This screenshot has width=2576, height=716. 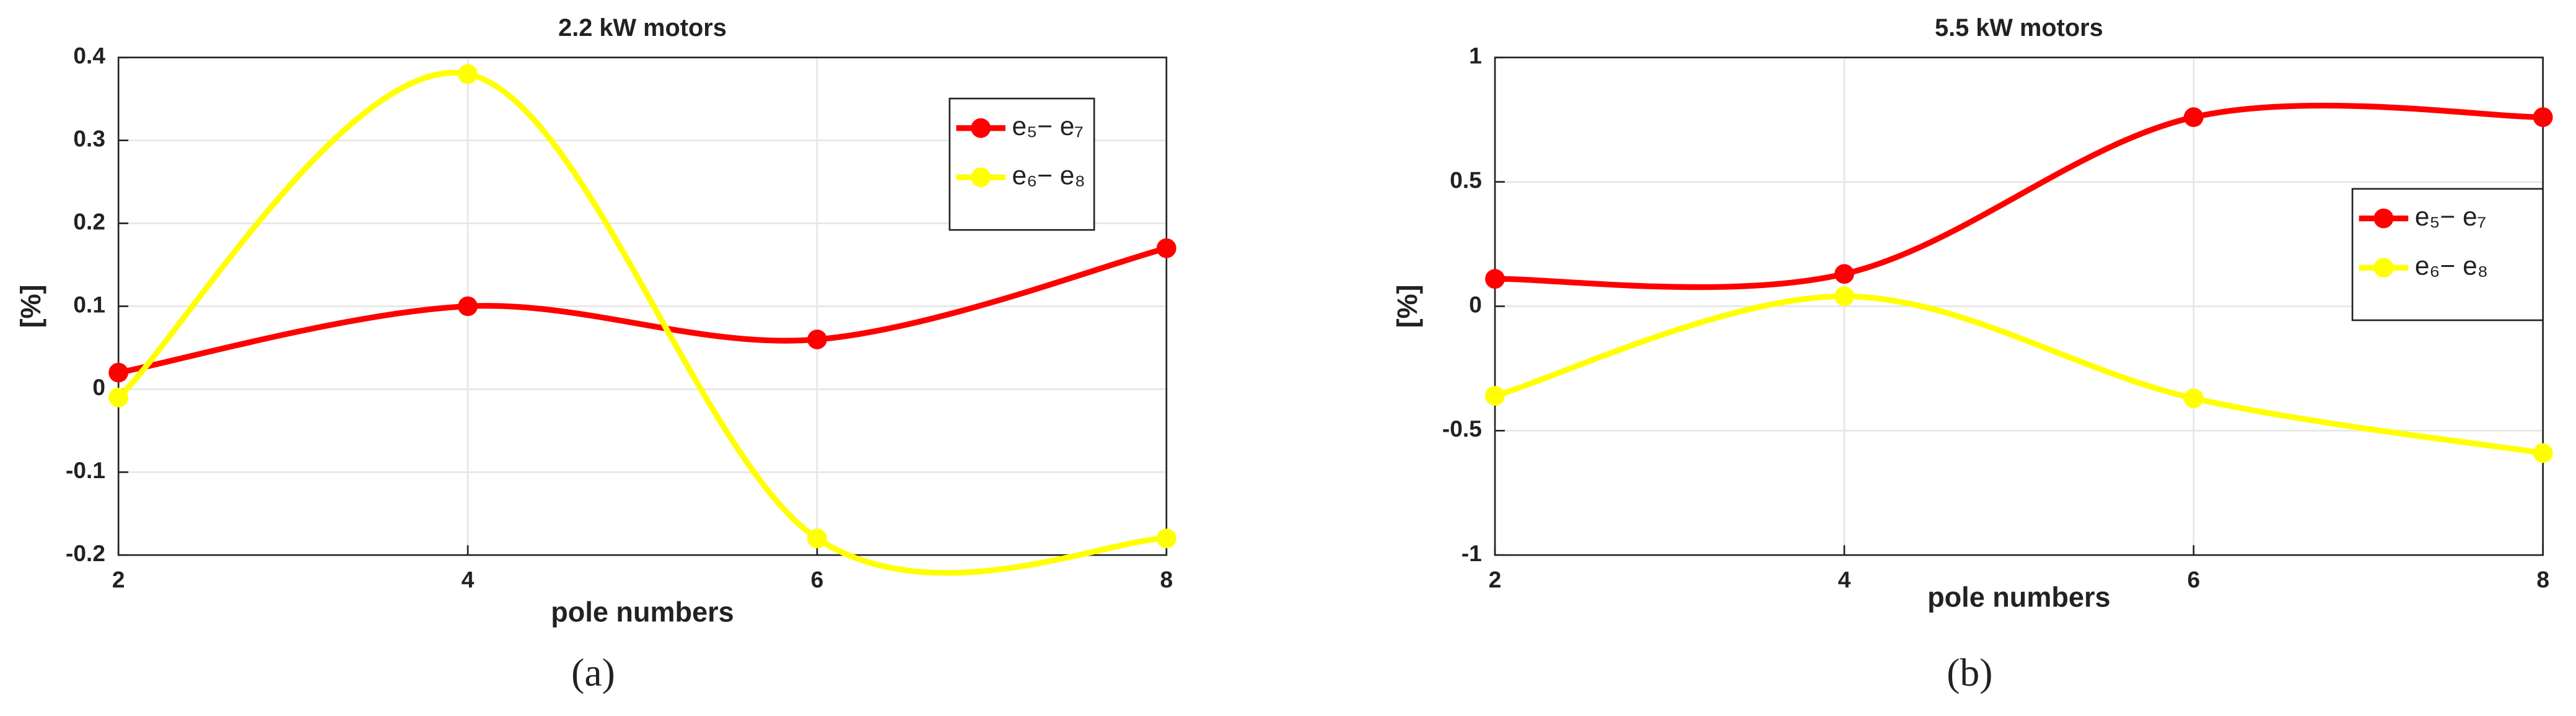 I want to click on chart-title: 5.5 kW motors, so click(x=2019, y=27).